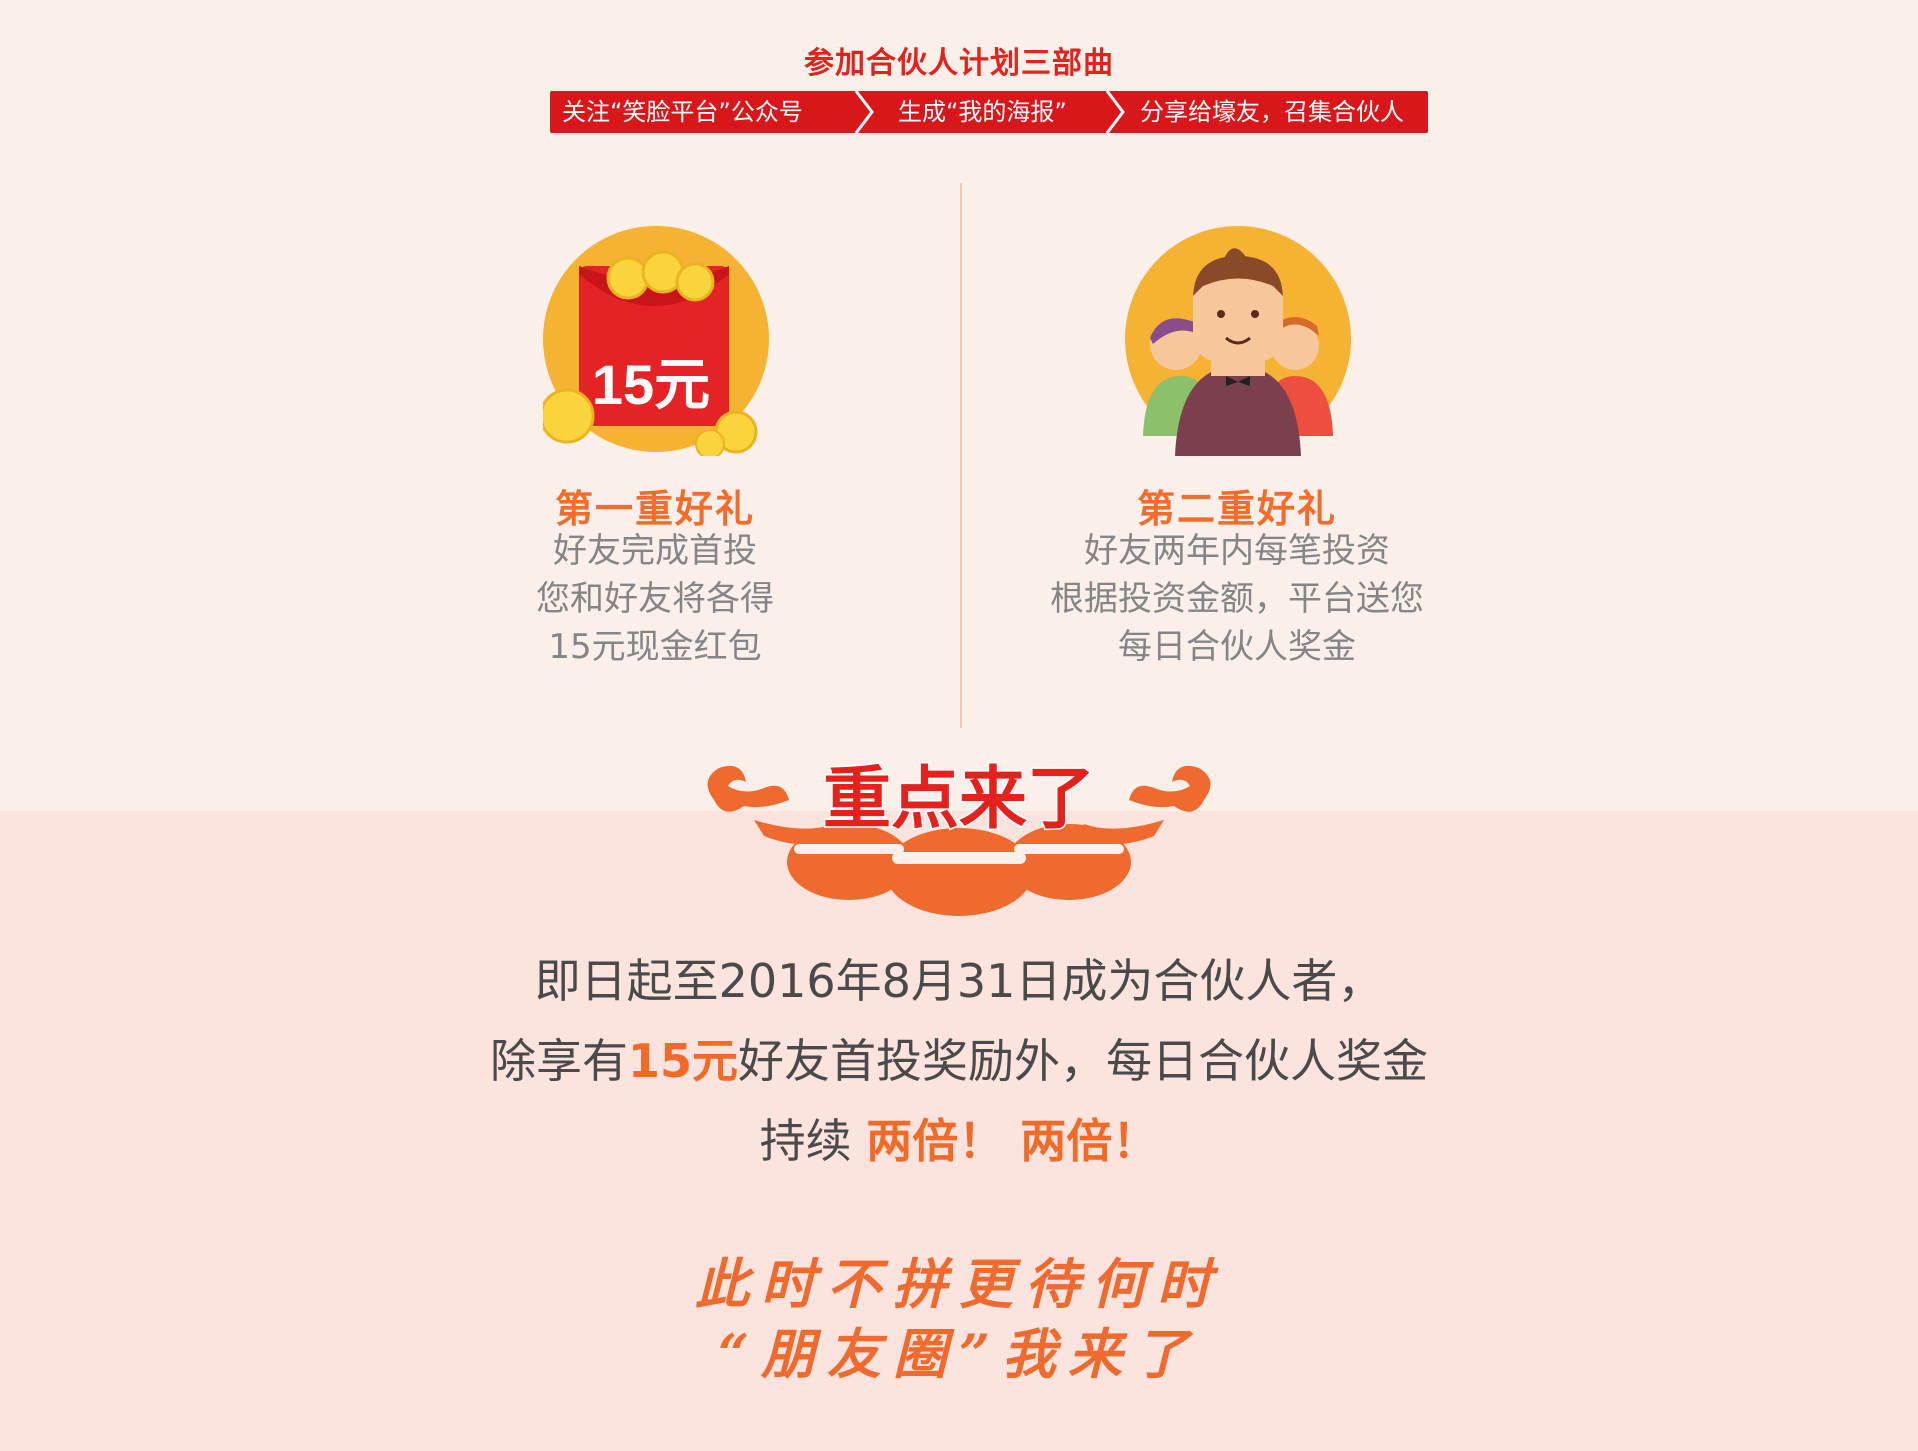  Describe the element at coordinates (682, 112) in the screenshot. I see `step-follow-account: 关注“笑脸平台”公众号` at that location.